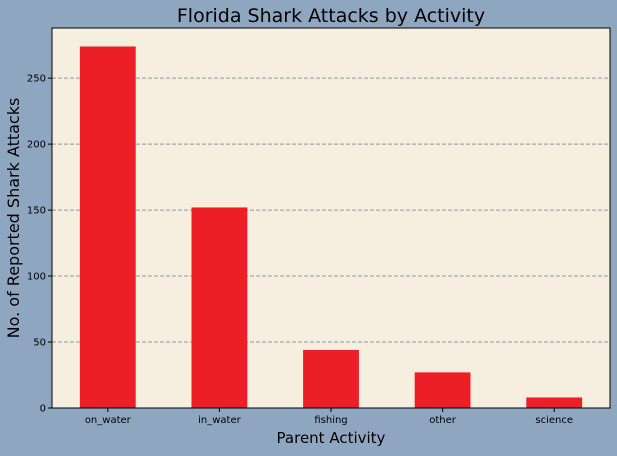 This screenshot has height=456, width=617. What do you see at coordinates (331, 438) in the screenshot?
I see `x-axis-label: Parent Activity` at bounding box center [331, 438].